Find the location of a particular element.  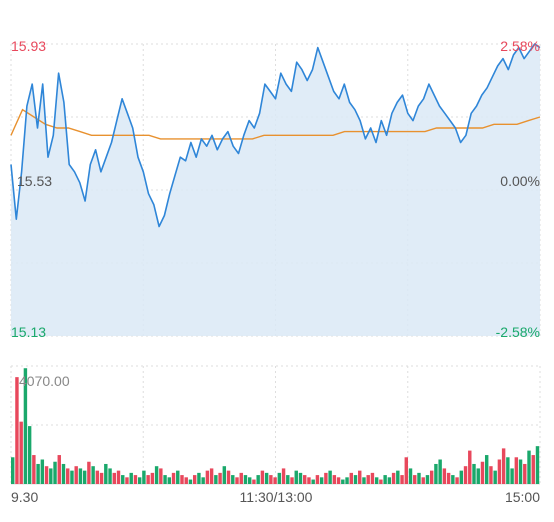

price-min-label: 15.13 is located at coordinates (28, 332).